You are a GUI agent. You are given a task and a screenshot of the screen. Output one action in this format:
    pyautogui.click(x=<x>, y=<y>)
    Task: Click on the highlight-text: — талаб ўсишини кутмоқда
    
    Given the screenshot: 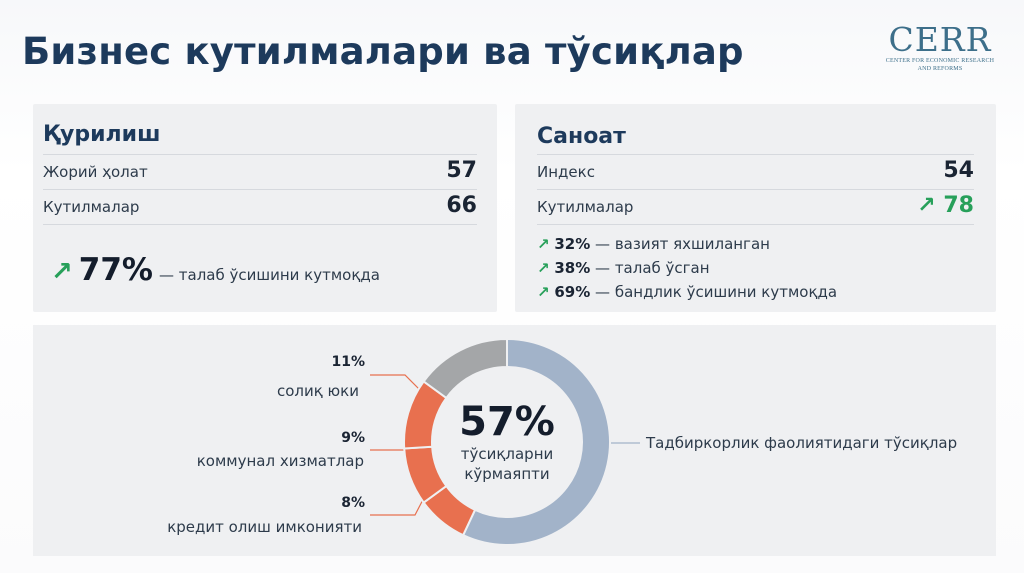 What is the action you would take?
    pyautogui.click(x=269, y=275)
    